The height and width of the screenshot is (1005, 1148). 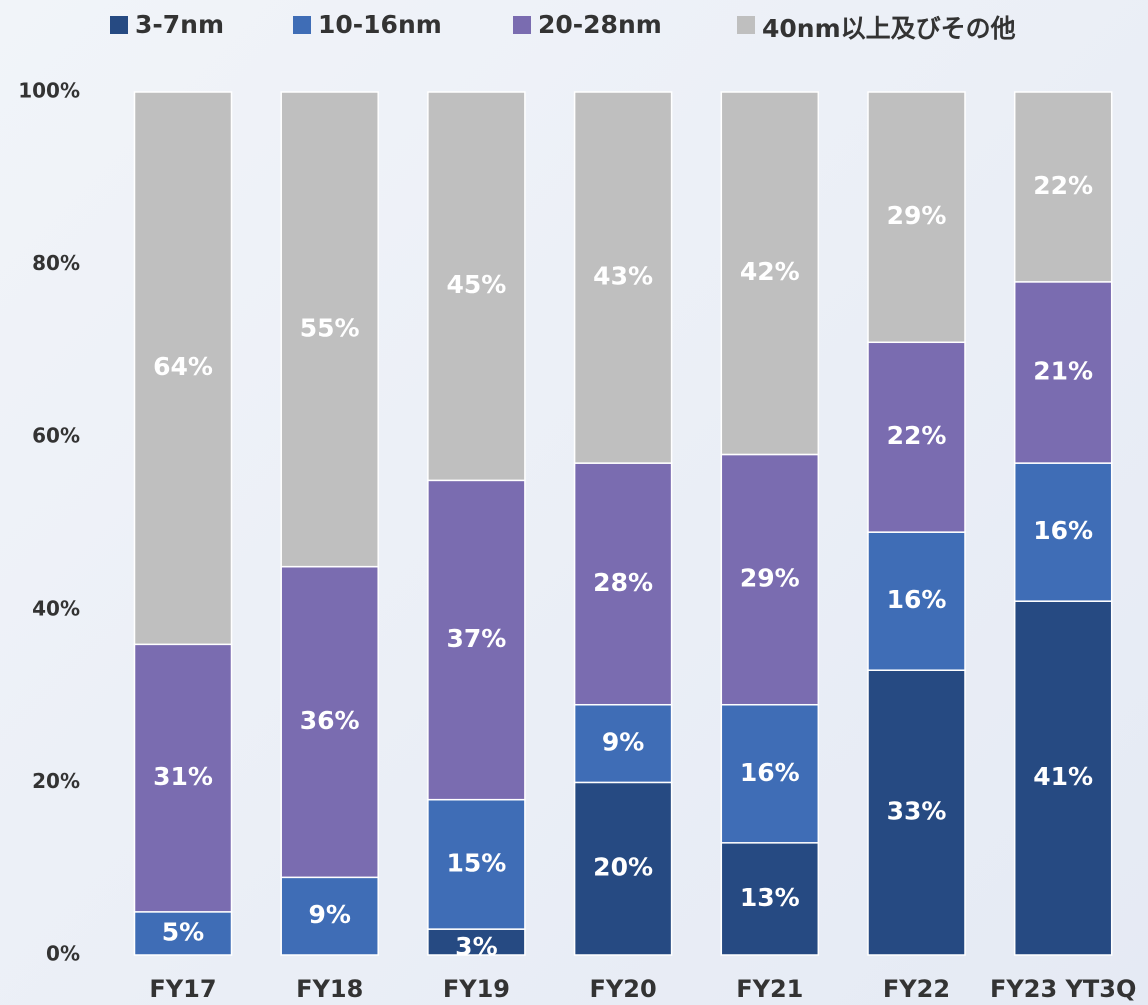 I want to click on data-label: 55%, so click(x=330, y=327).